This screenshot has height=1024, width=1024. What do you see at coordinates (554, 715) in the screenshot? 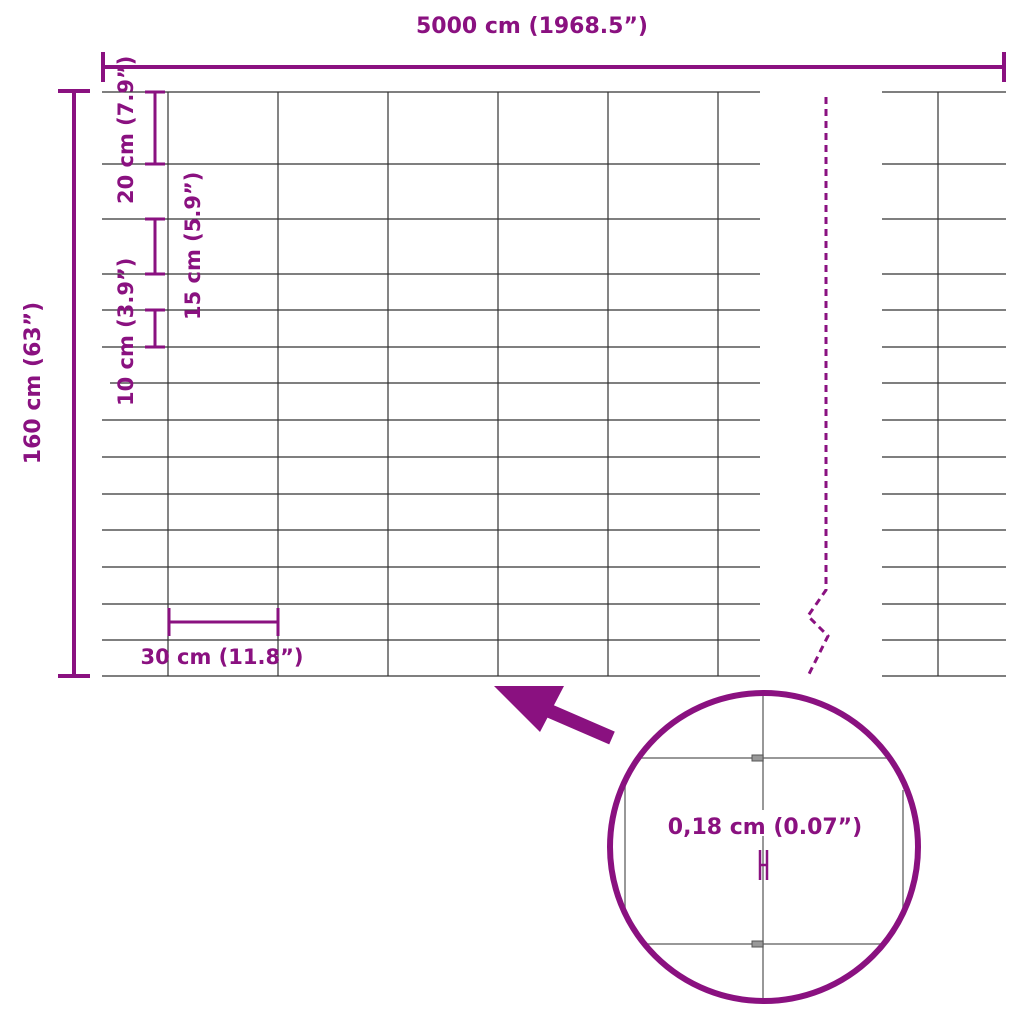
I see `arrow-icon` at bounding box center [554, 715].